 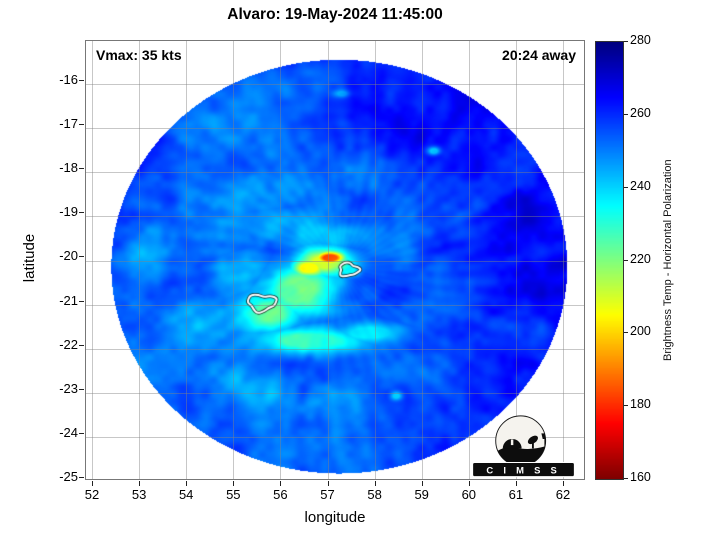 I want to click on y-tick-label: -17, so click(x=68, y=124).